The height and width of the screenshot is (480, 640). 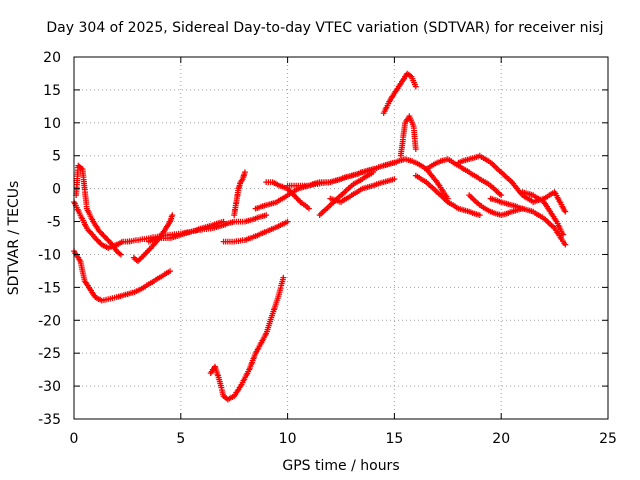 What do you see at coordinates (49, 354) in the screenshot?
I see `y-tick-label: -25` at bounding box center [49, 354].